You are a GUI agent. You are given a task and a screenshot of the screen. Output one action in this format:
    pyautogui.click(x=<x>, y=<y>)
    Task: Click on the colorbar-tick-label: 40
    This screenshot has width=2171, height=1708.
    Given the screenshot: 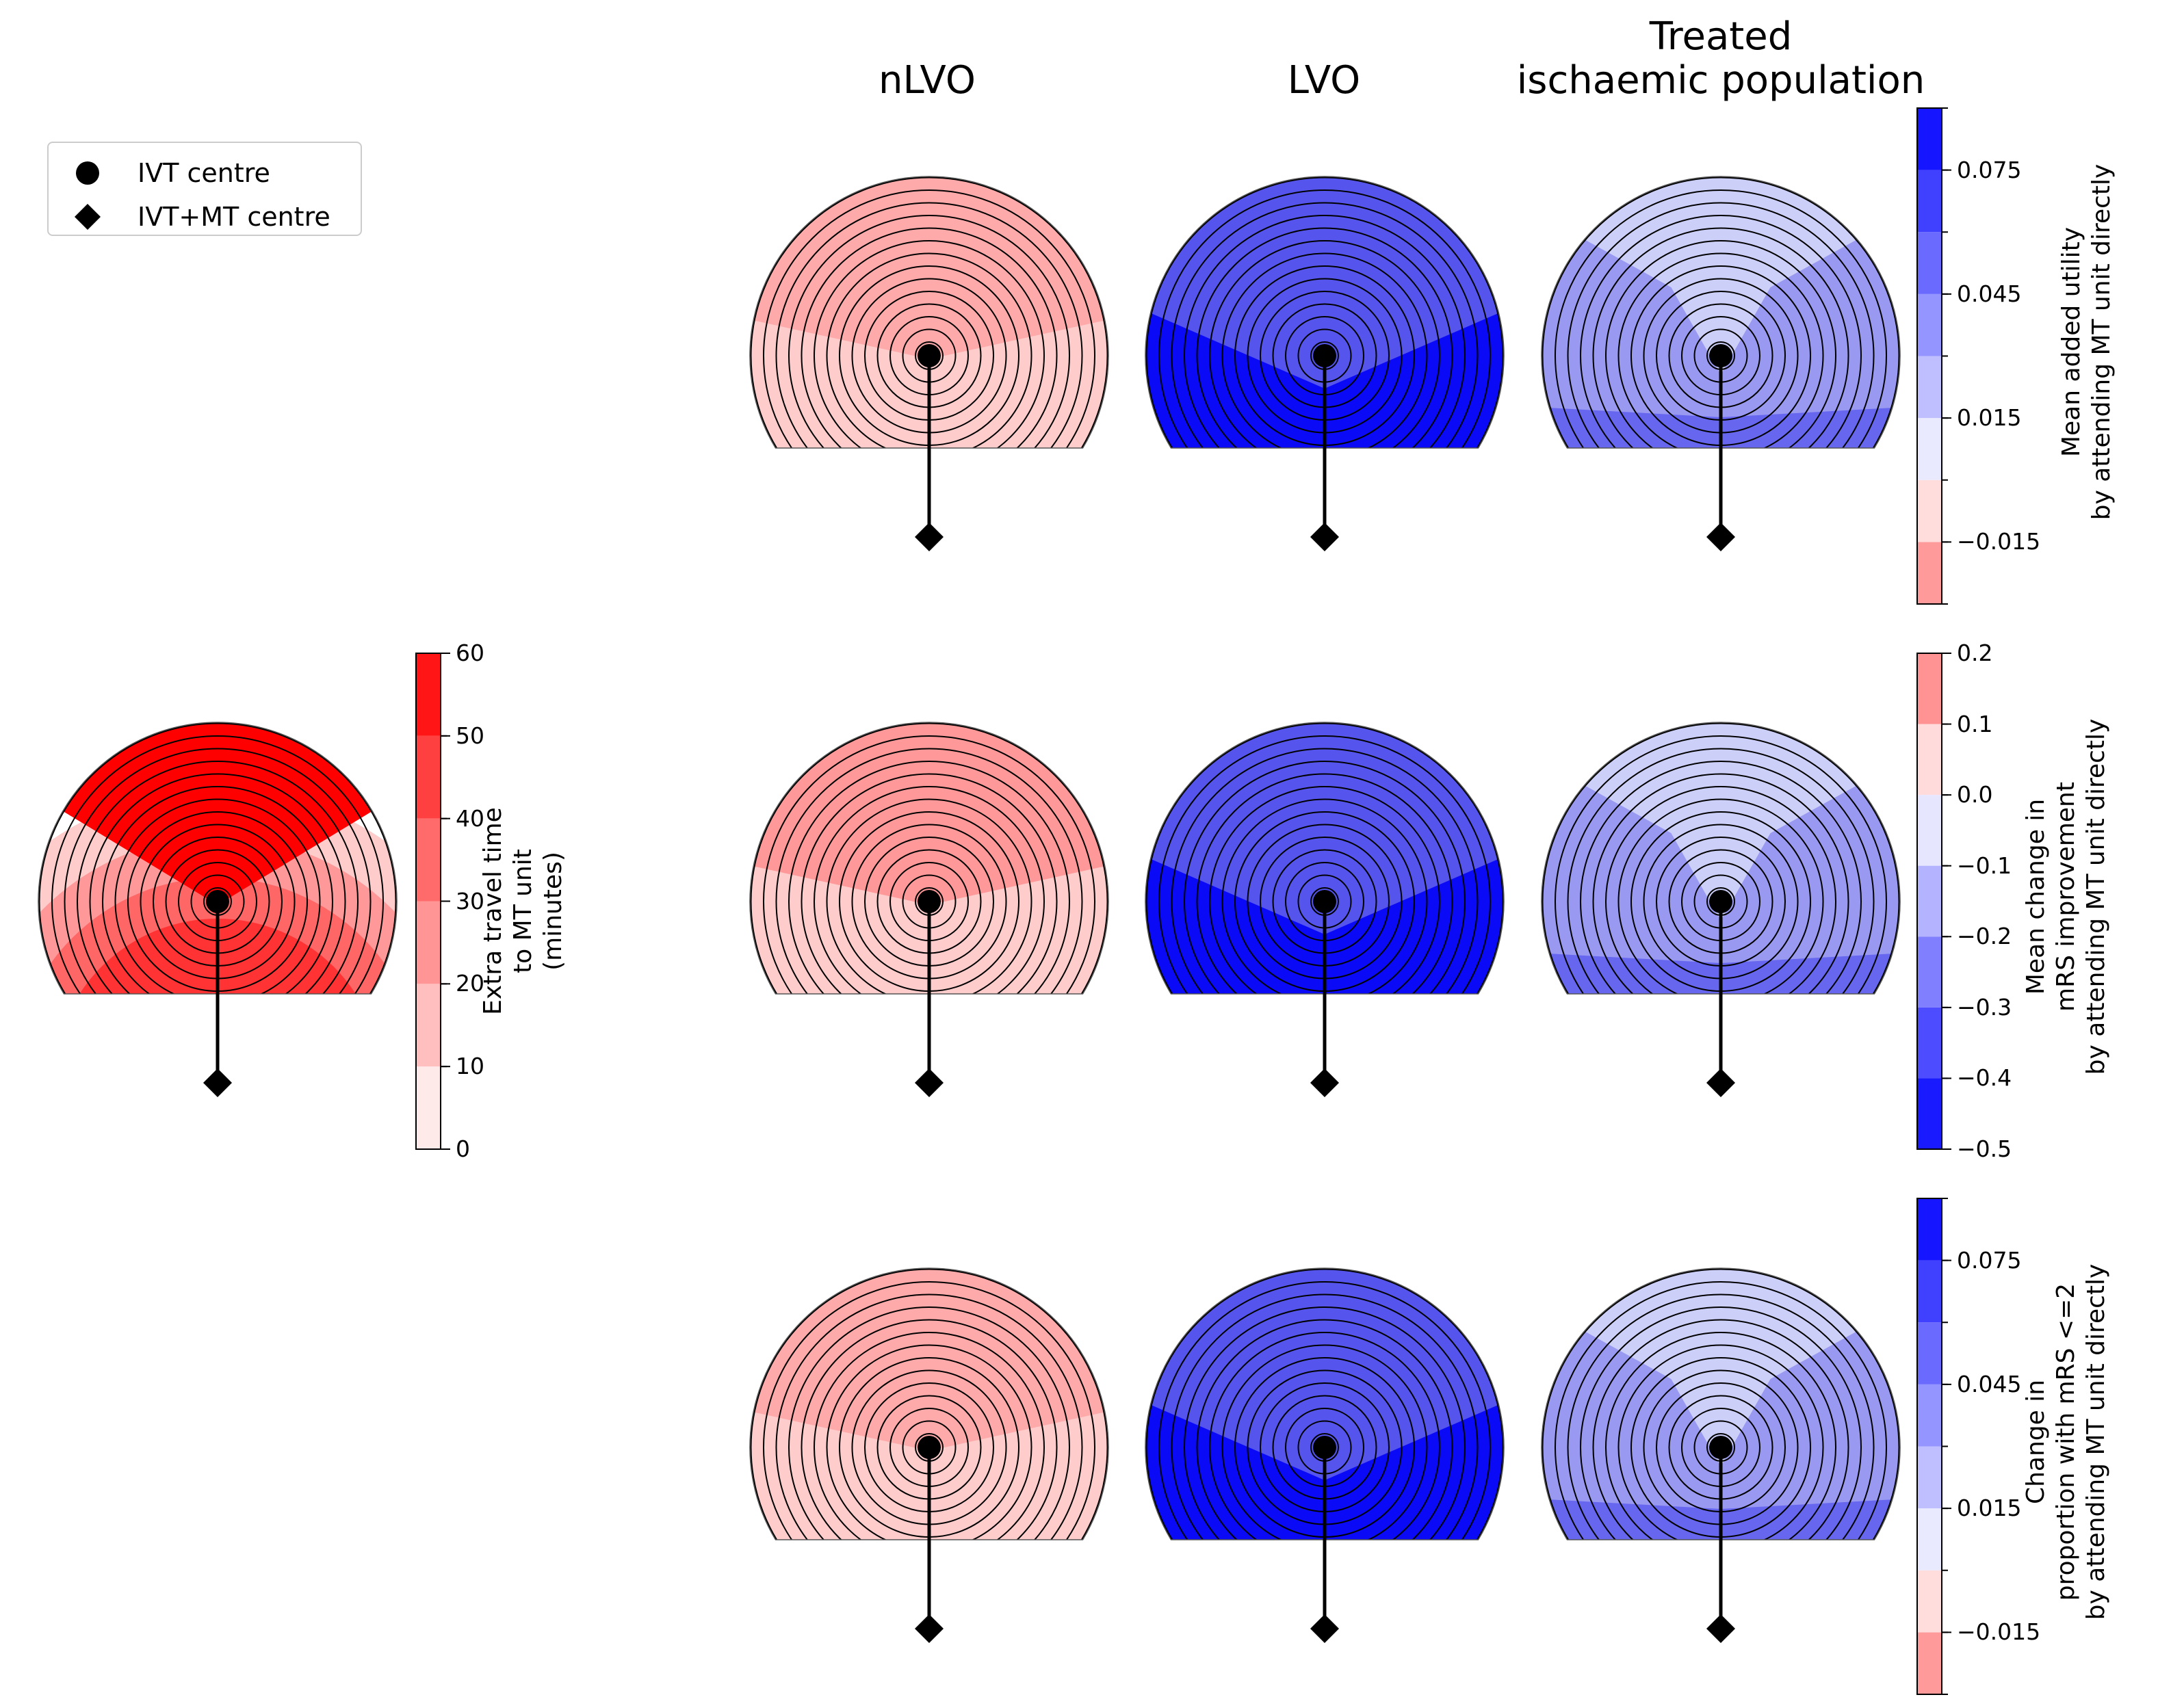 What is the action you would take?
    pyautogui.click(x=470, y=818)
    